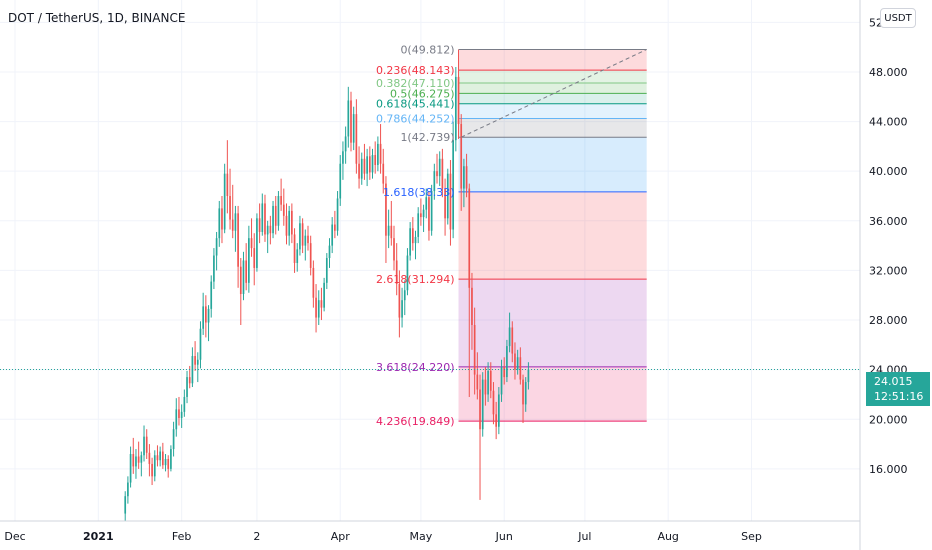 This screenshot has height=550, width=932. I want to click on y-tick-label: 44.000, so click(888, 122).